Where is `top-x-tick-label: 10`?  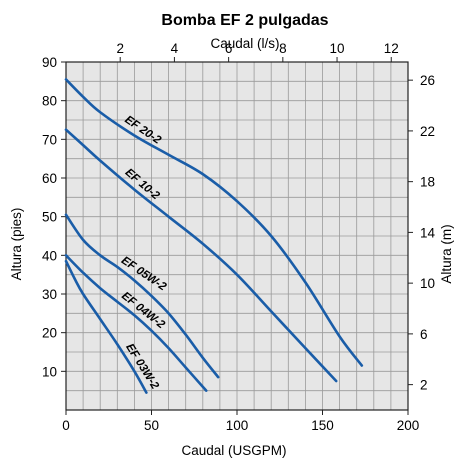
top-x-tick-label: 10 is located at coordinates (337, 48).